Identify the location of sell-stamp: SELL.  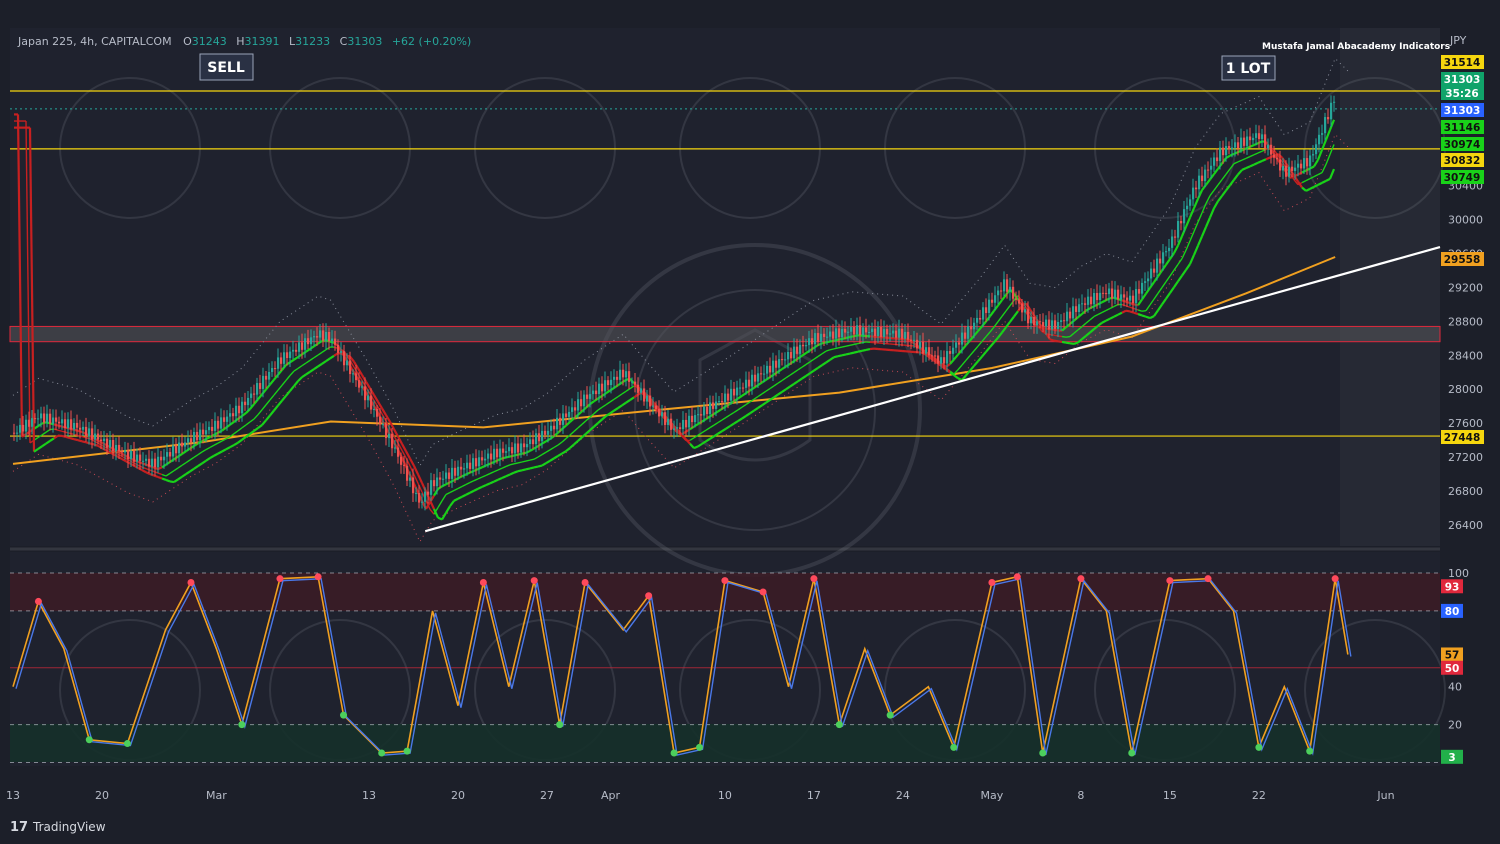
(226, 67).